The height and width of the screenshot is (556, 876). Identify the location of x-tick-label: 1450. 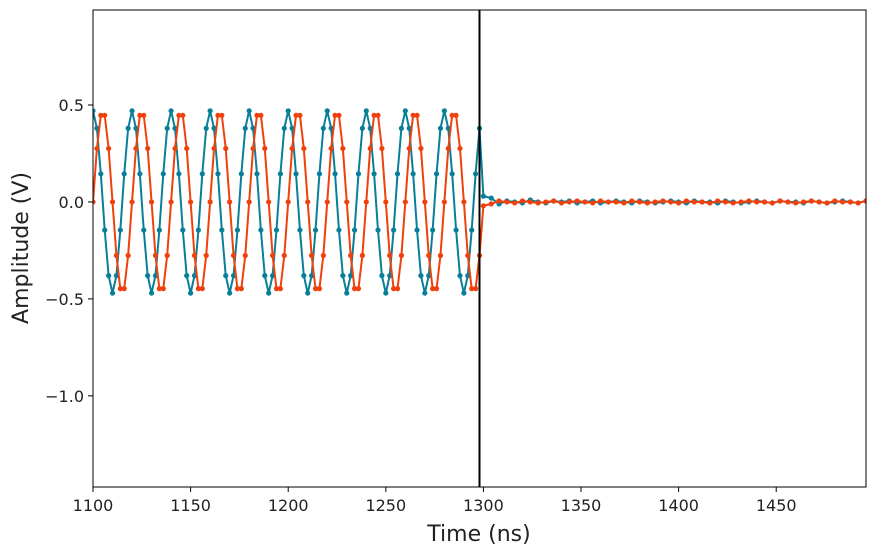
(776, 505).